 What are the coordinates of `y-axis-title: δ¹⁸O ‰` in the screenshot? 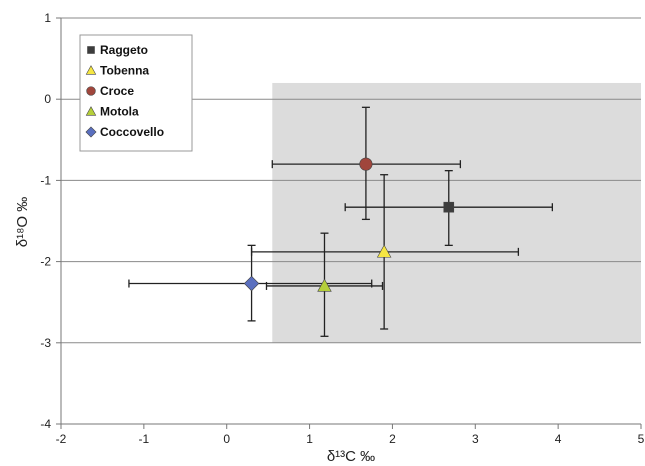 It's located at (22, 222).